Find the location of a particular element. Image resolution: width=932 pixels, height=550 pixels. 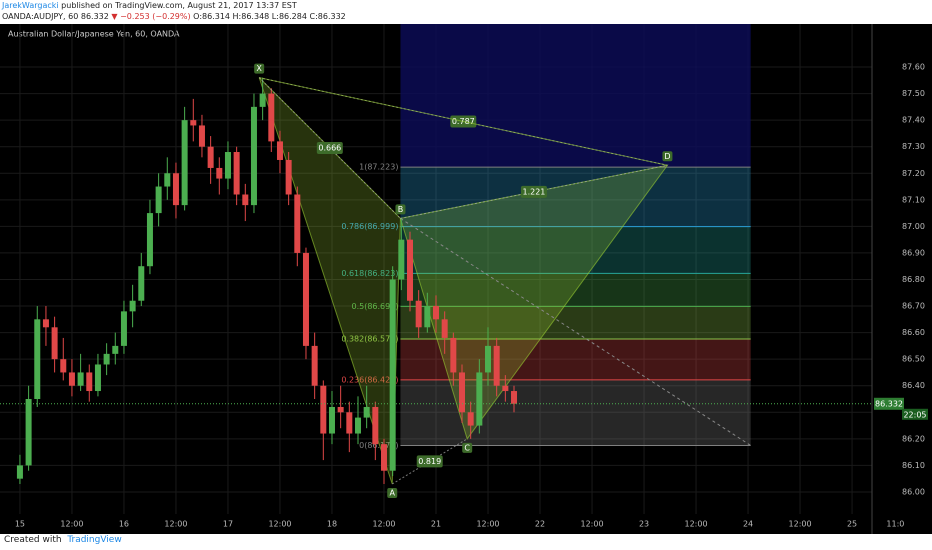

point-label: C is located at coordinates (467, 447).